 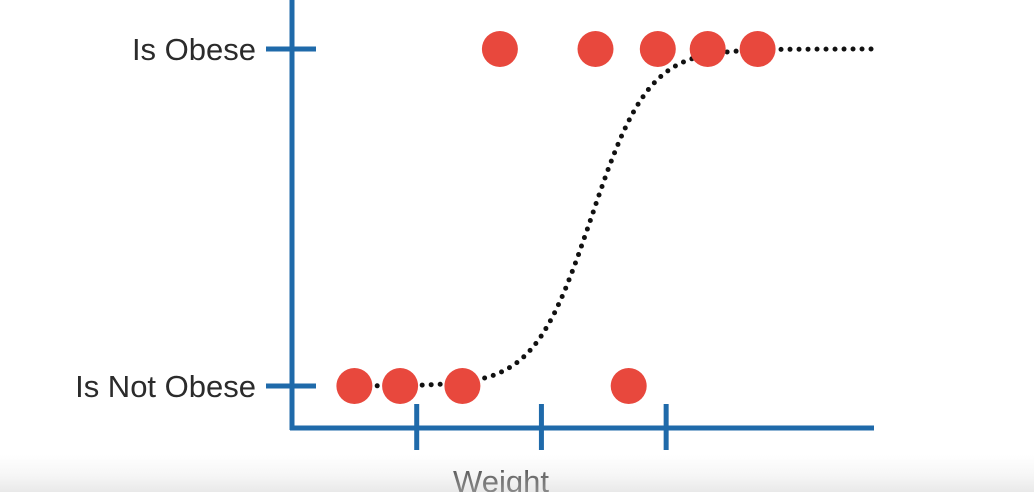 I want to click on x-axis-label: Weight, so click(x=501, y=478).